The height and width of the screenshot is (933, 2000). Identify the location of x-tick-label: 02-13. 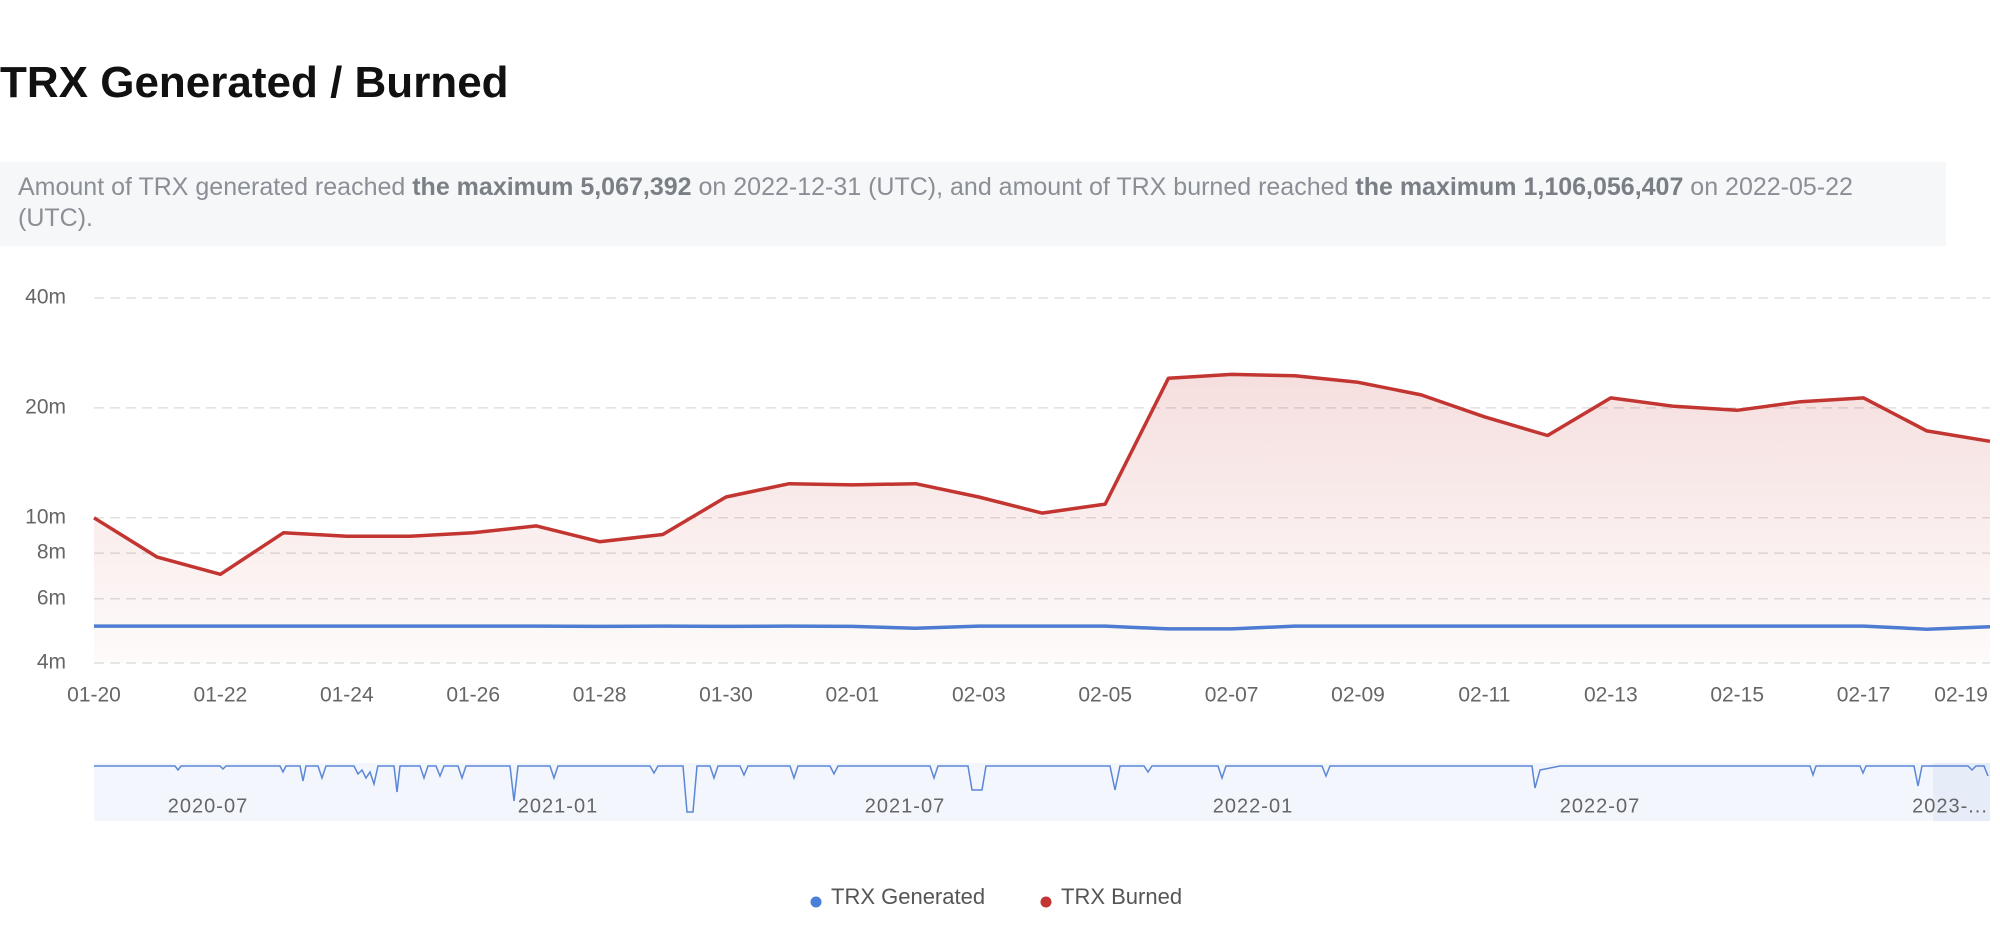
(1611, 695).